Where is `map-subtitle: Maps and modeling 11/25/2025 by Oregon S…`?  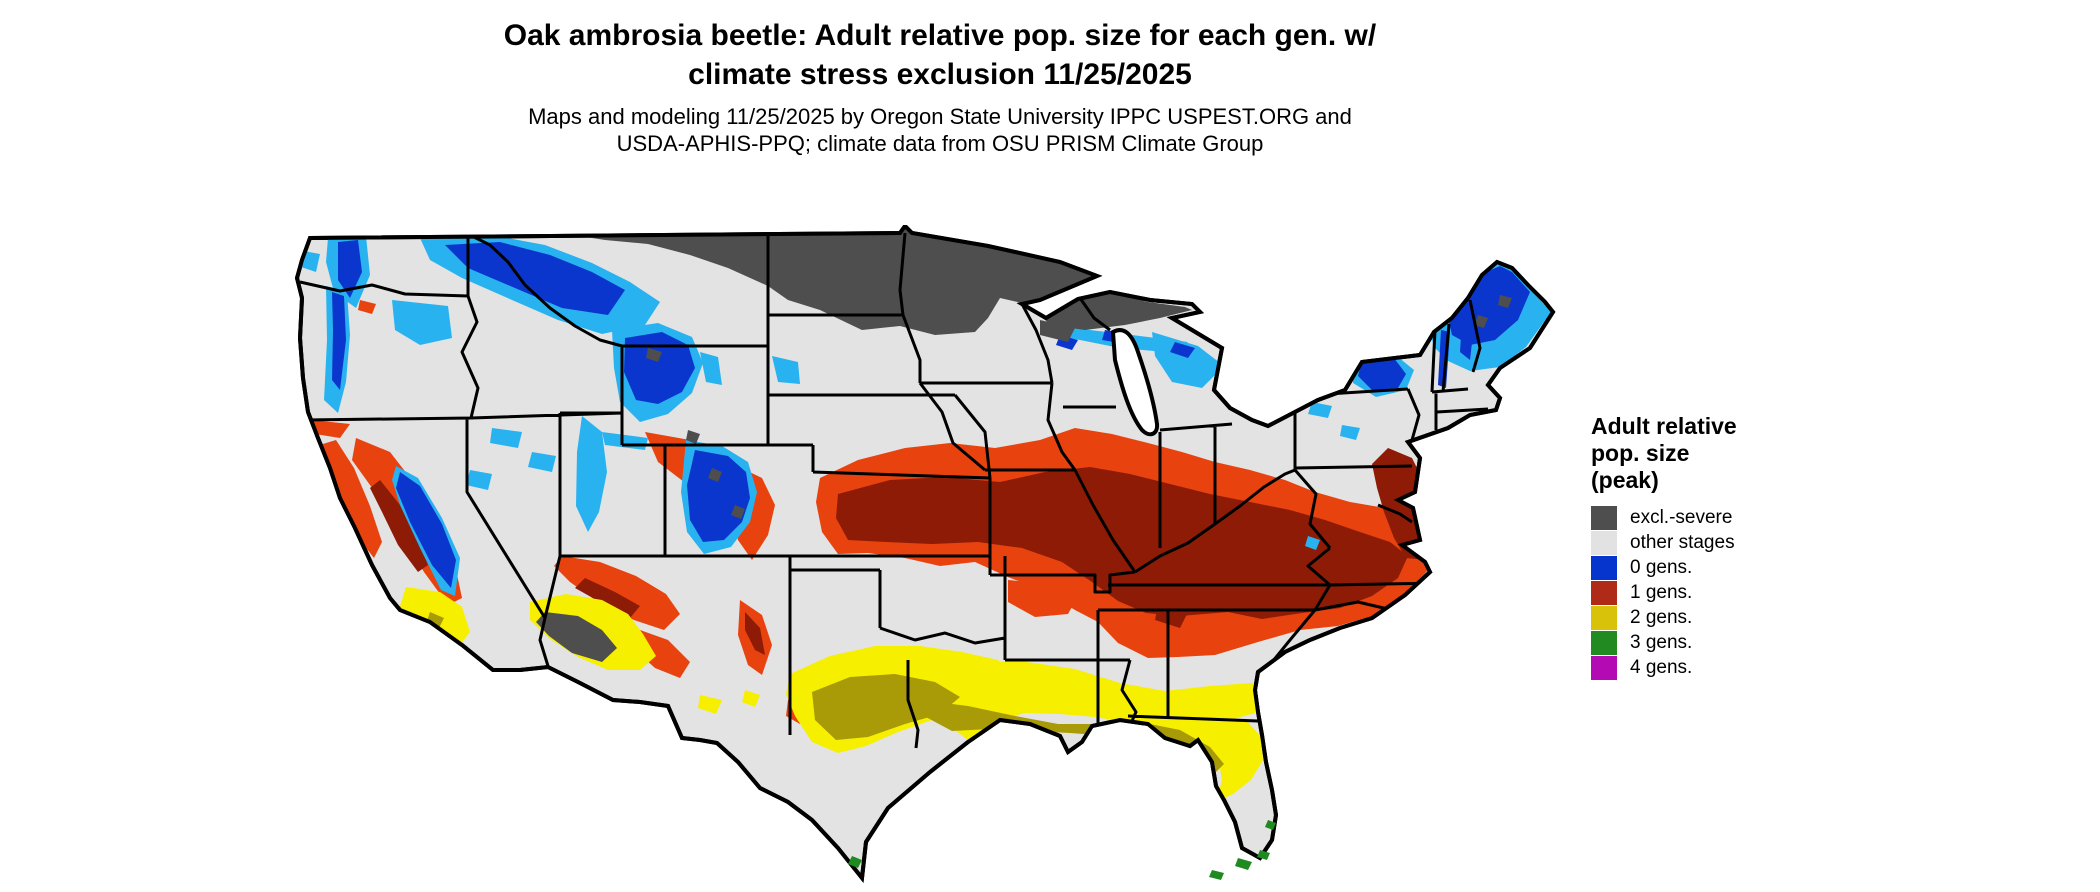
map-subtitle: Maps and modeling 11/25/2025 by Oregon S… is located at coordinates (940, 130).